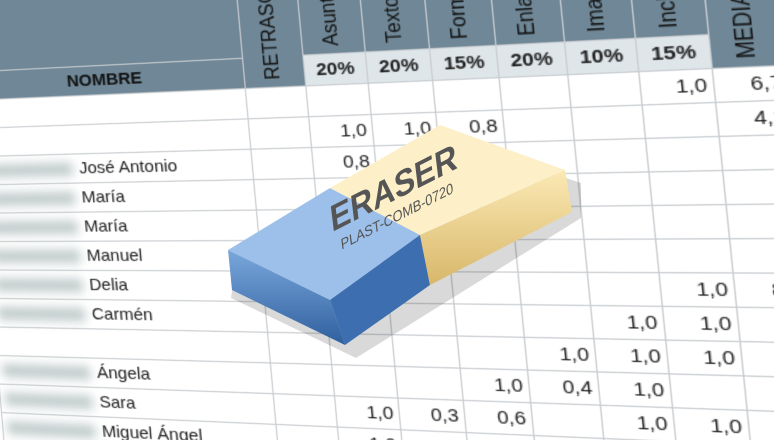 The height and width of the screenshot is (440, 774). Describe the element at coordinates (324, 244) in the screenshot. I see `top-face-blue` at that location.